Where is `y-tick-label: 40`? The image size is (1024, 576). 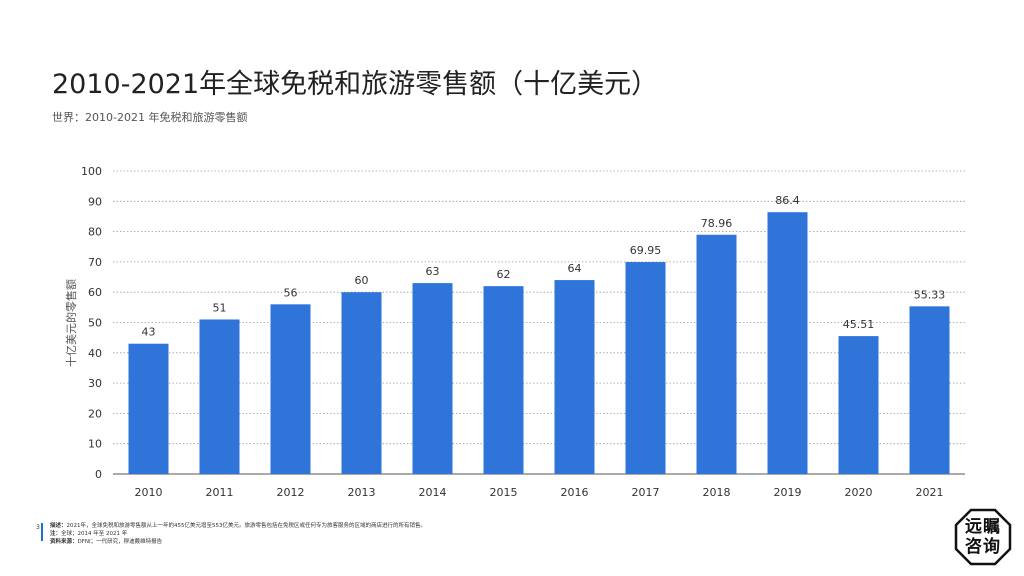 y-tick-label: 40 is located at coordinates (95, 353).